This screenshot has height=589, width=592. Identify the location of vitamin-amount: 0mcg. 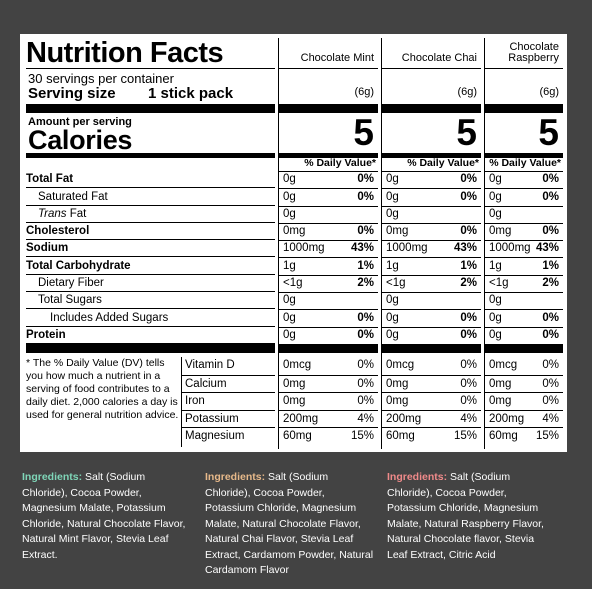
(503, 365).